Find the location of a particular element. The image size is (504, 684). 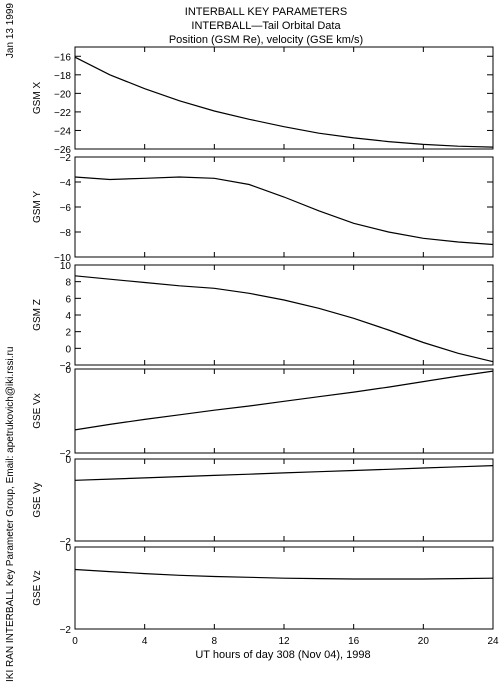

series-line-gse-vz is located at coordinates (284, 574).